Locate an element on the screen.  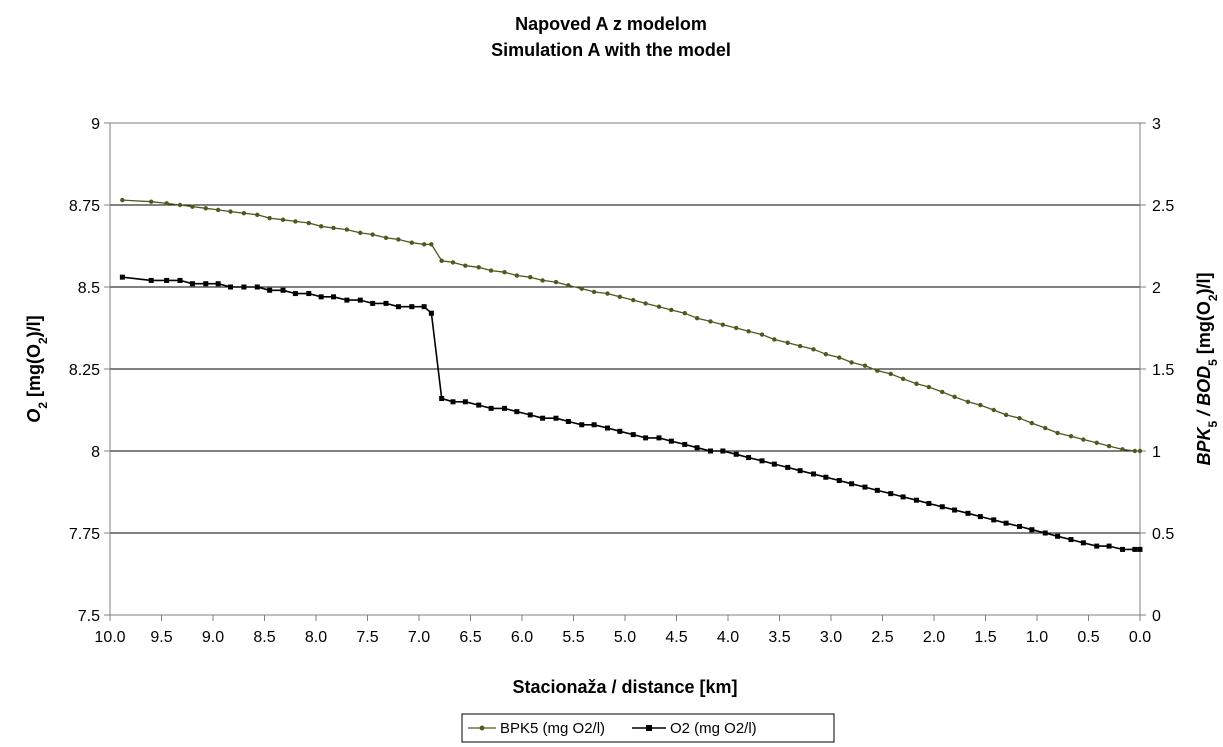
y-left-tick-label: 8.75 is located at coordinates (84, 206).